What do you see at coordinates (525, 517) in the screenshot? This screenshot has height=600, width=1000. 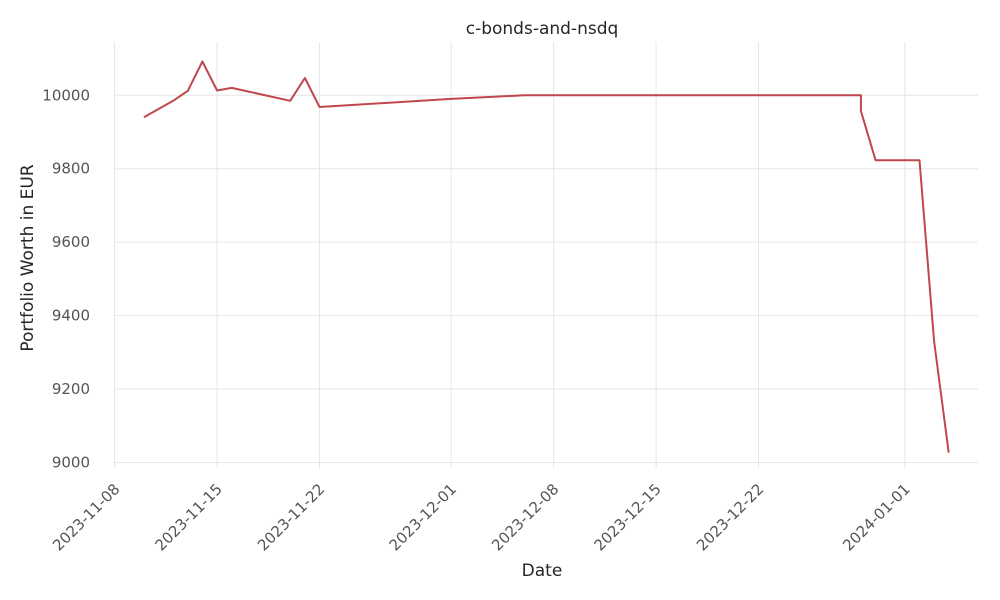 I see `x-tick-label: 2023-12-08` at bounding box center [525, 517].